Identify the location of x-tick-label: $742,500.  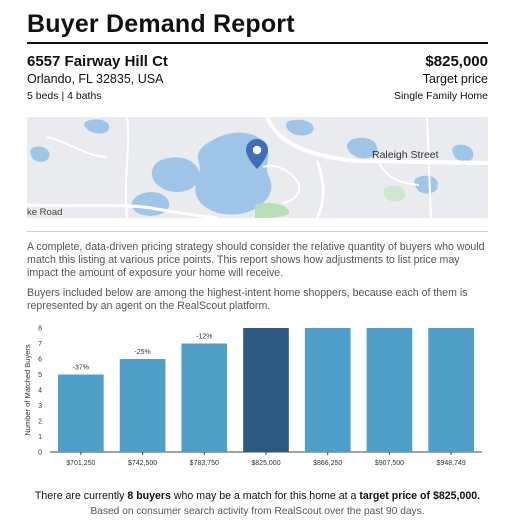
(142, 463).